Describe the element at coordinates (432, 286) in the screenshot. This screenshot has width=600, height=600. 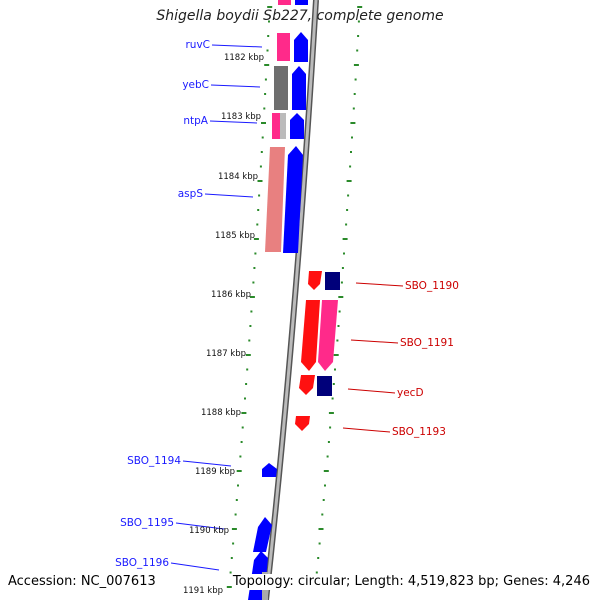
I see `gene-label-SBO_1190: SBO_1190` at that location.